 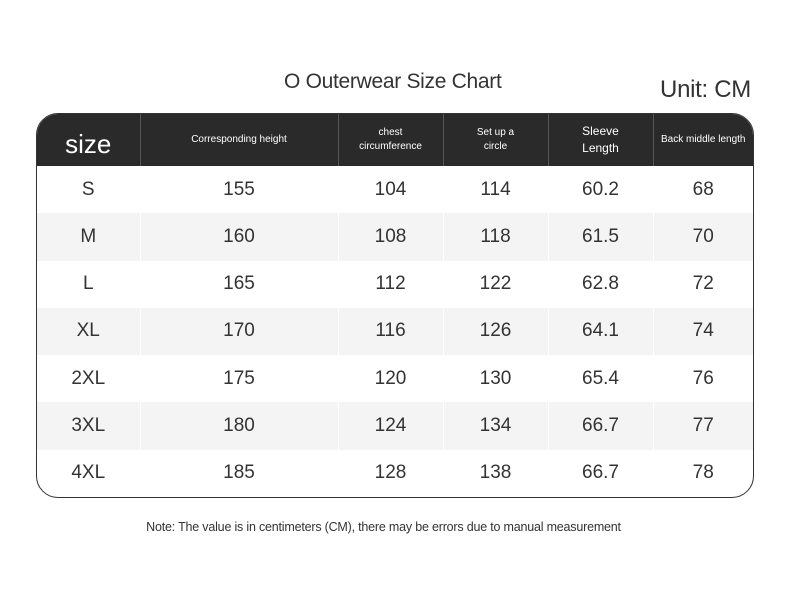 What do you see at coordinates (600, 379) in the screenshot?
I see `cell-sleeve: 65.4` at bounding box center [600, 379].